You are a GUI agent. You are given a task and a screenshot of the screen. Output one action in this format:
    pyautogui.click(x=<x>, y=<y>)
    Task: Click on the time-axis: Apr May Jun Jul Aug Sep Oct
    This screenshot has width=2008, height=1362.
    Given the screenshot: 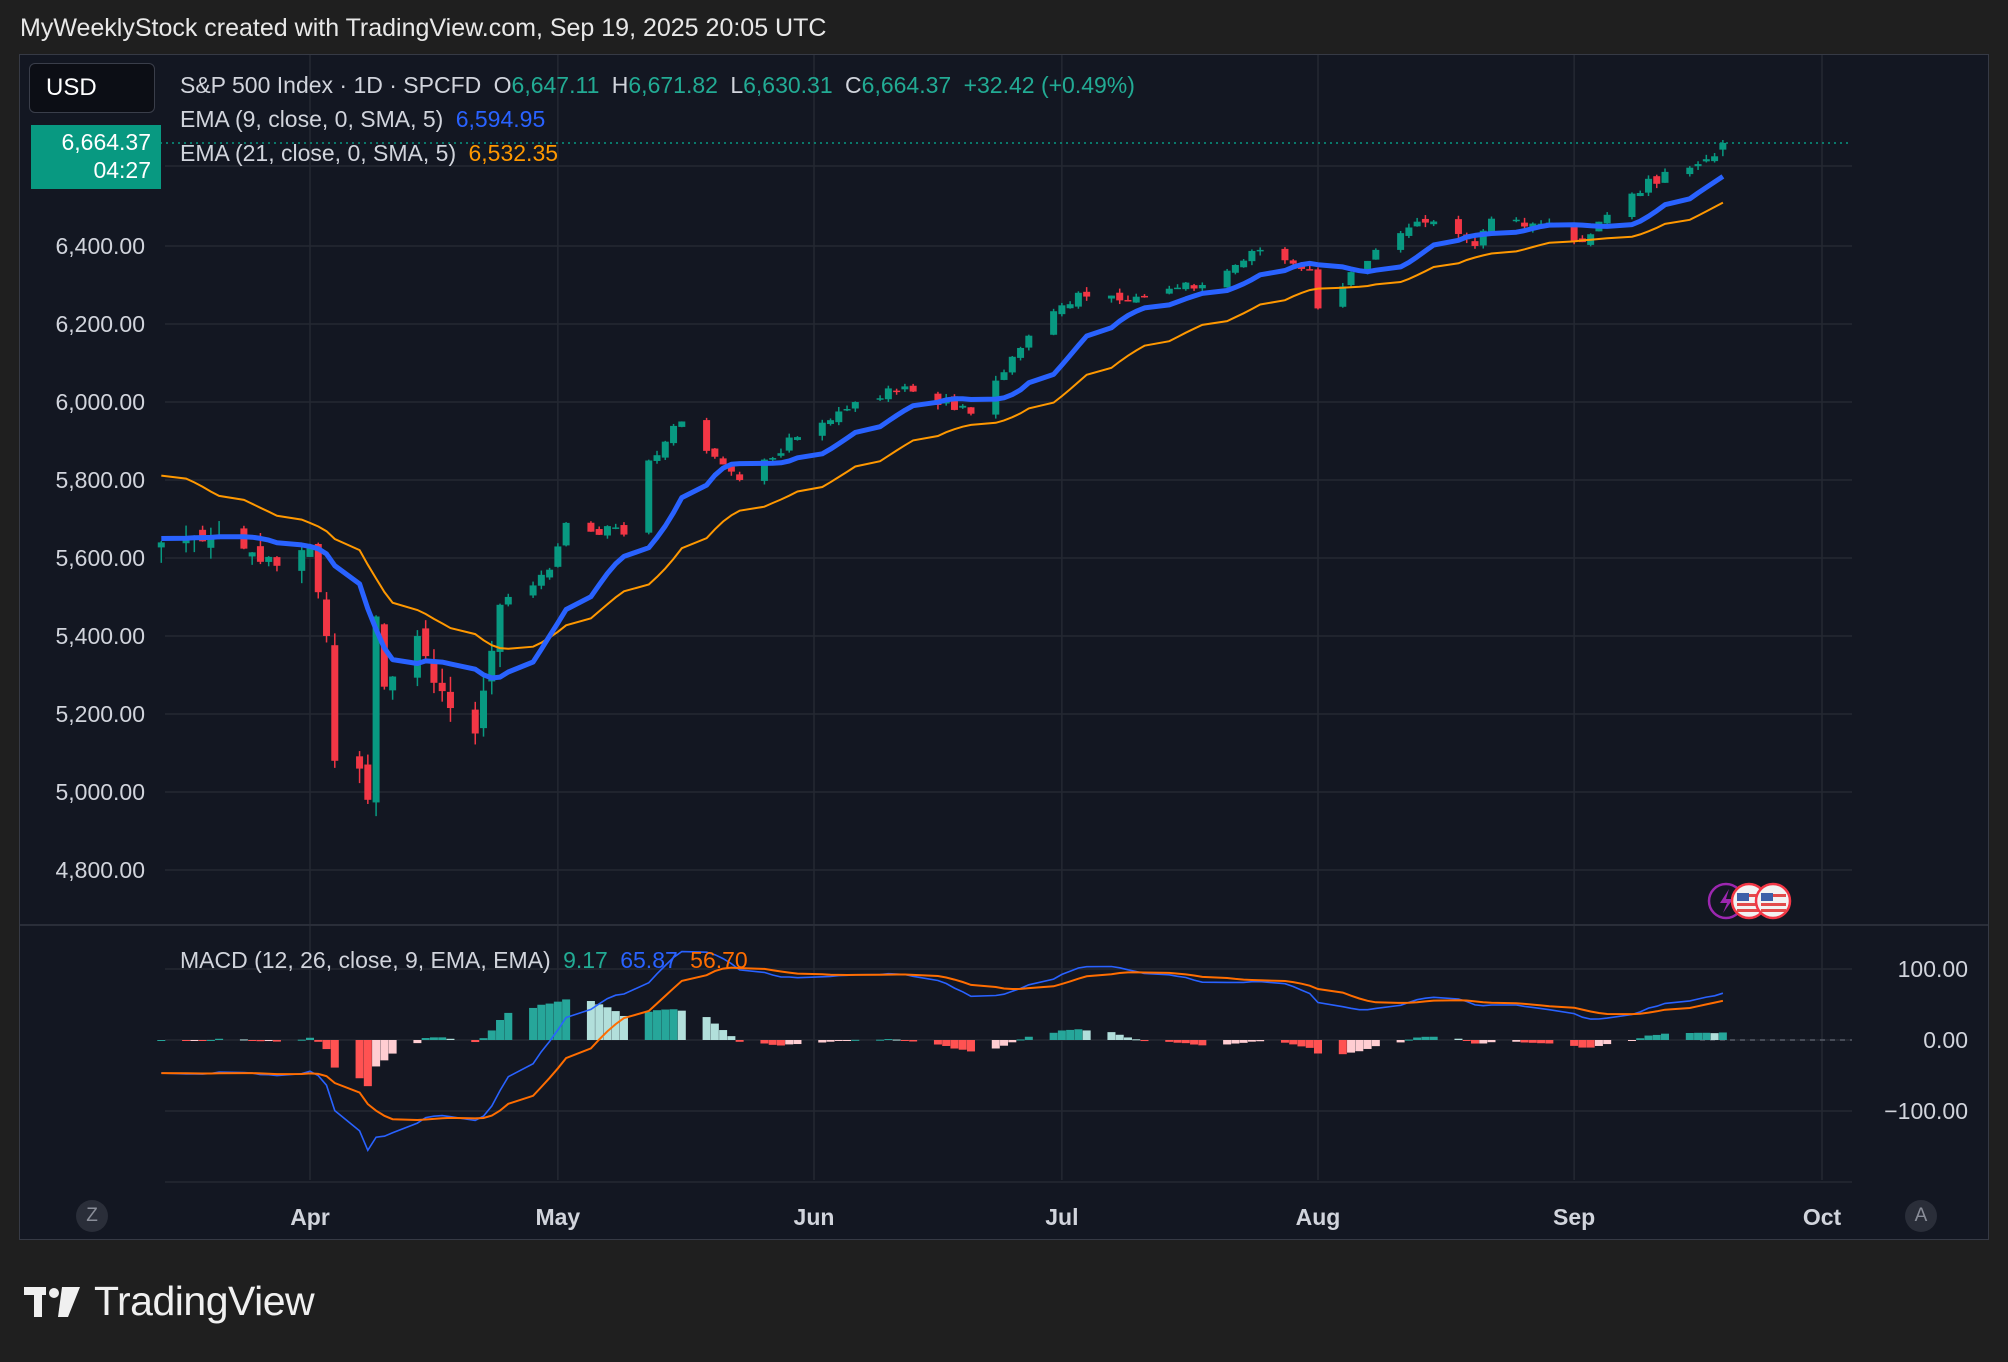 What is the action you would take?
    pyautogui.click(x=1065, y=1217)
    